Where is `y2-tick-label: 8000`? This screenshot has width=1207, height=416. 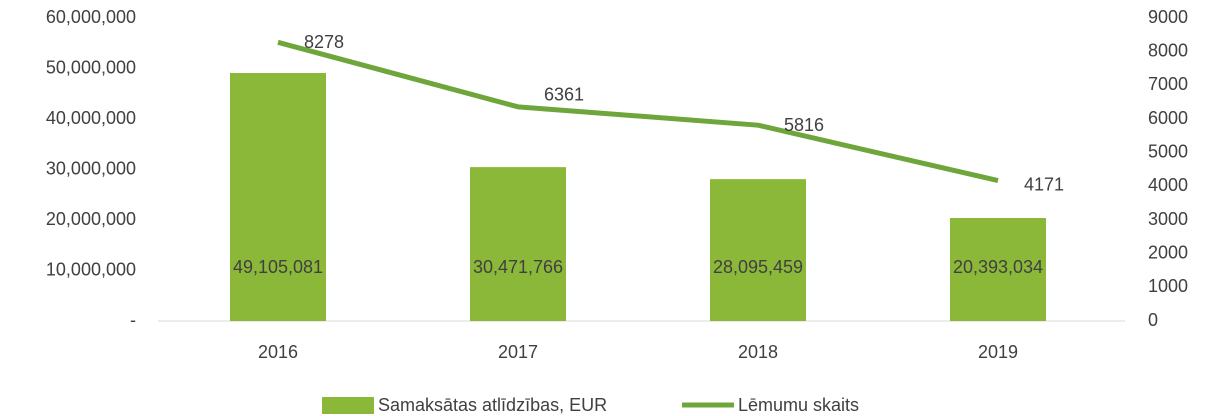
y2-tick-label: 8000 is located at coordinates (1168, 50).